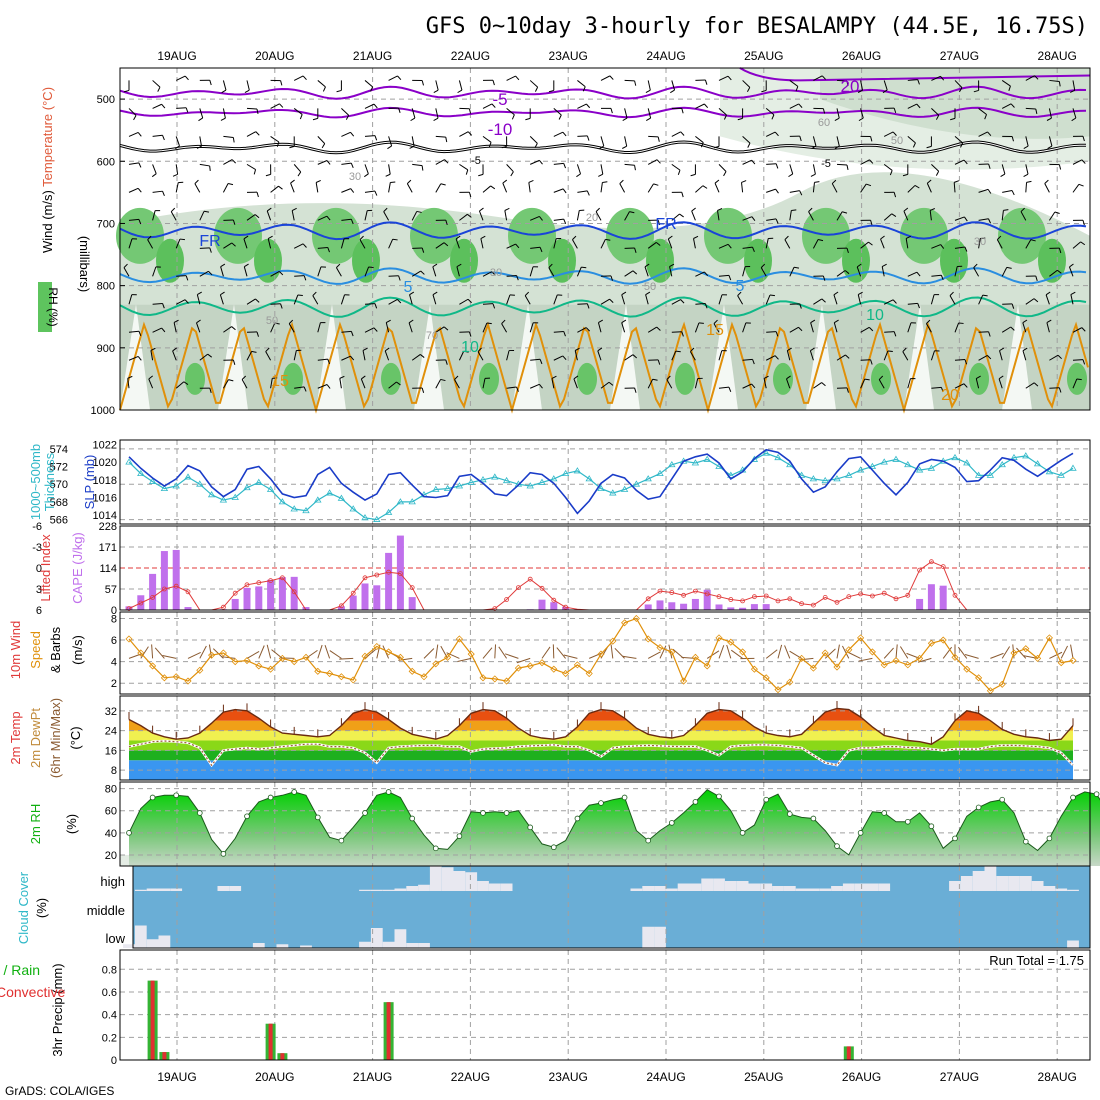  What do you see at coordinates (105, 516) in the screenshot?
I see `slp-tick: 1014` at bounding box center [105, 516].